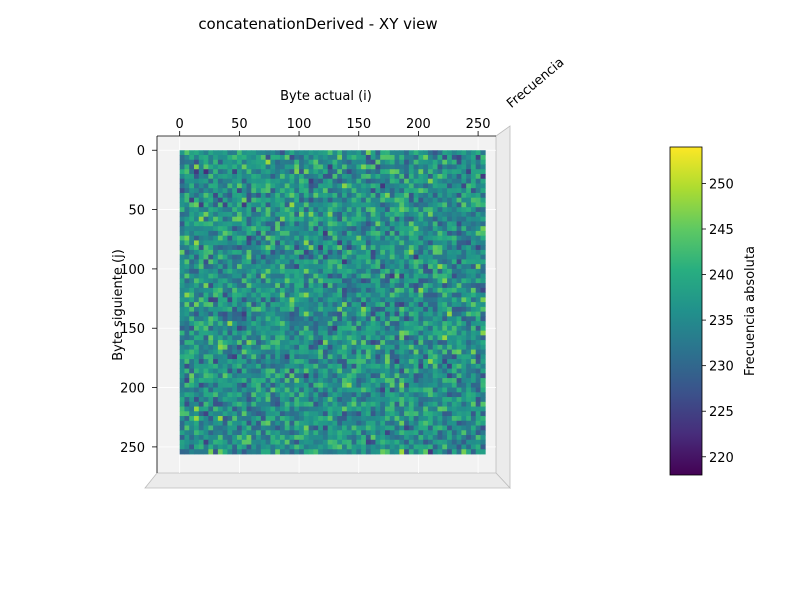 The height and width of the screenshot is (600, 800). What do you see at coordinates (721, 412) in the screenshot?
I see `colorbar-tick-label: 225` at bounding box center [721, 412].